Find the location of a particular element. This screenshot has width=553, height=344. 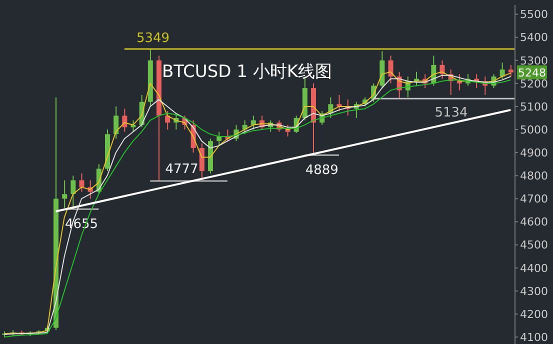

annotation: 5248 is located at coordinates (532, 73).